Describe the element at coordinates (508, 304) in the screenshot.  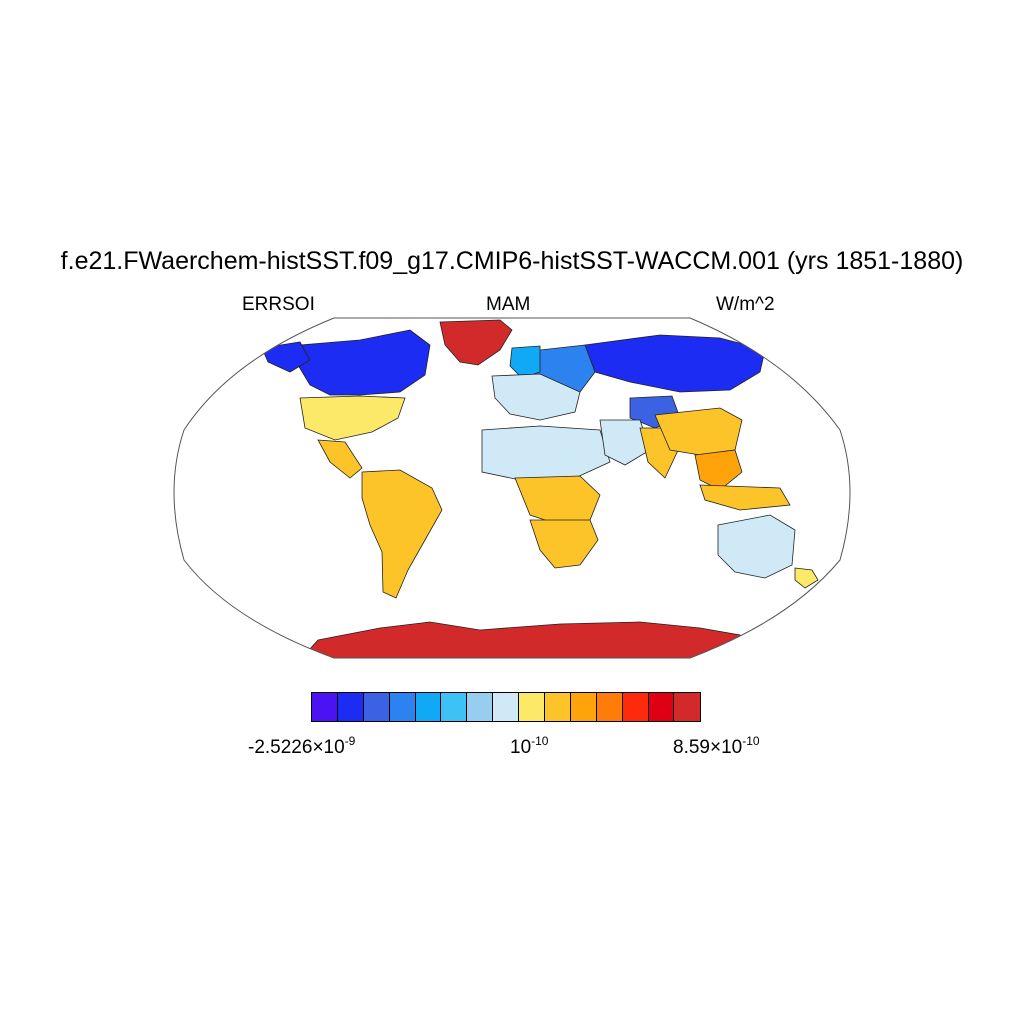
I see `season-label: MAM` at that location.